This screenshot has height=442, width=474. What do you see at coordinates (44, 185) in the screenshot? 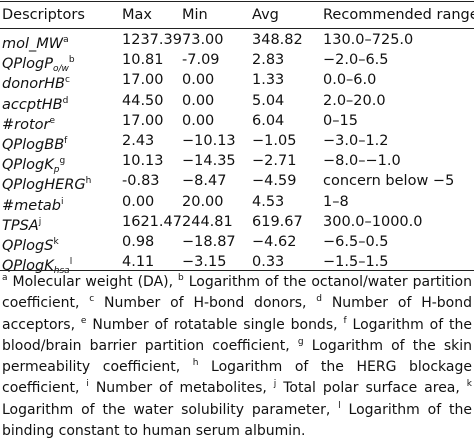
I see `descriptor-label: QPlogHERG` at bounding box center [44, 185].